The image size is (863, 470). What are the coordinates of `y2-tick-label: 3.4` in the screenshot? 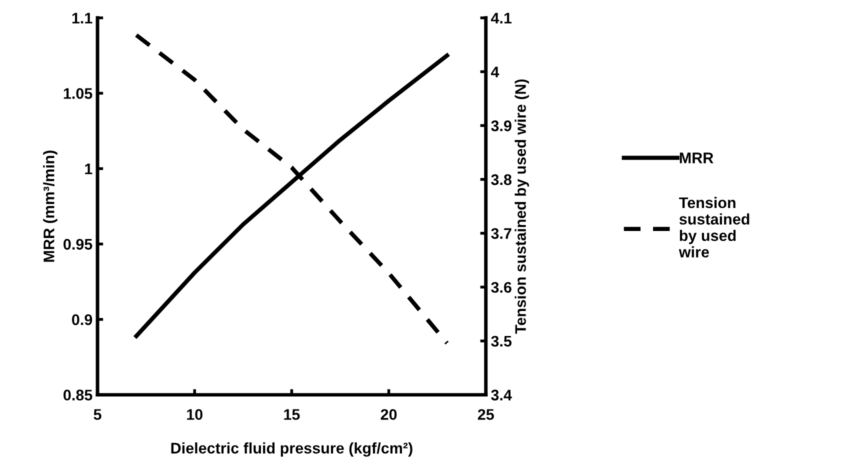 It's located at (501, 395).